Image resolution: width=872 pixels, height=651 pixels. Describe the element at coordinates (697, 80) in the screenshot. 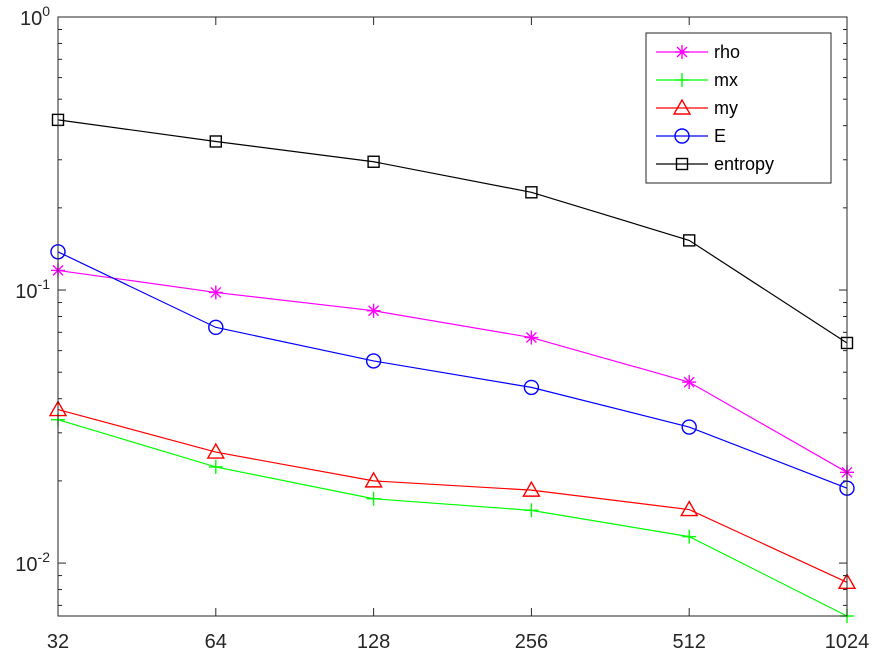

I see `legend-entry-mx: mx` at that location.